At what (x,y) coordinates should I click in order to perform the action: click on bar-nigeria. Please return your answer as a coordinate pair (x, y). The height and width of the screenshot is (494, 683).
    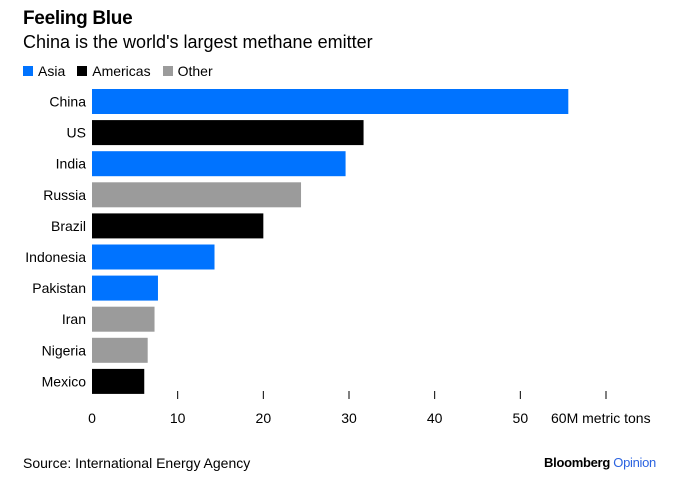
    Looking at the image, I should click on (120, 350).